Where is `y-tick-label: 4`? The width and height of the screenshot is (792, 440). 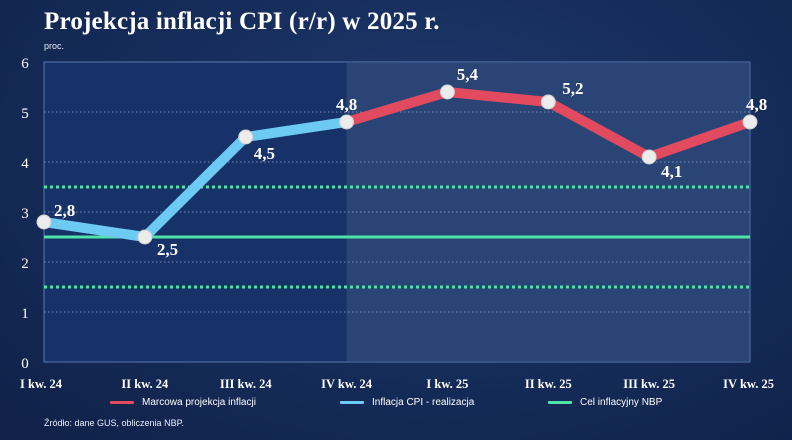
y-tick-label: 4 is located at coordinates (25, 164).